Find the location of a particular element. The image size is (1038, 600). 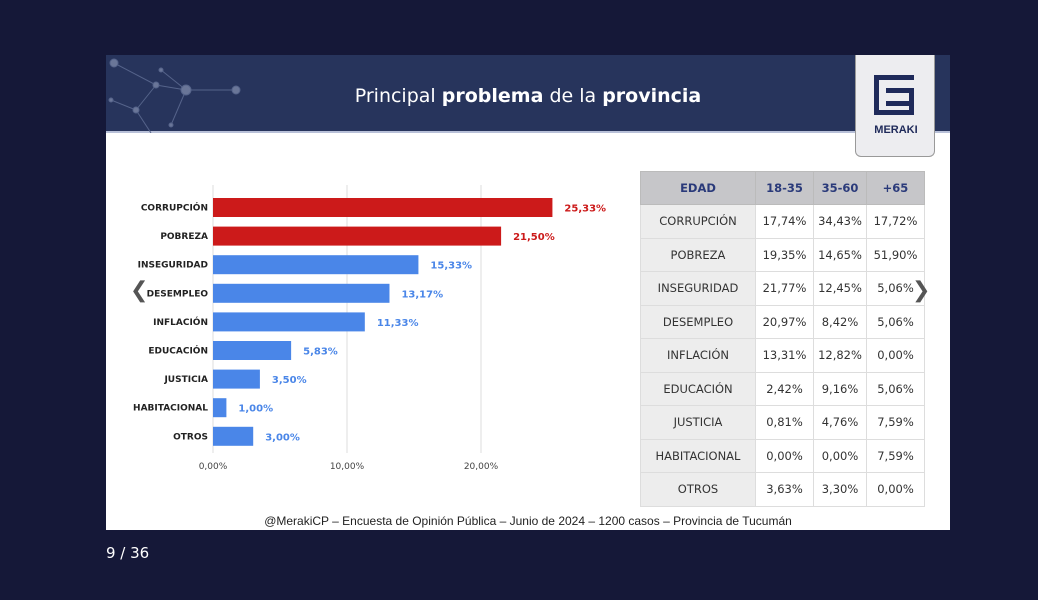

table-cell: 34,43% is located at coordinates (840, 221).